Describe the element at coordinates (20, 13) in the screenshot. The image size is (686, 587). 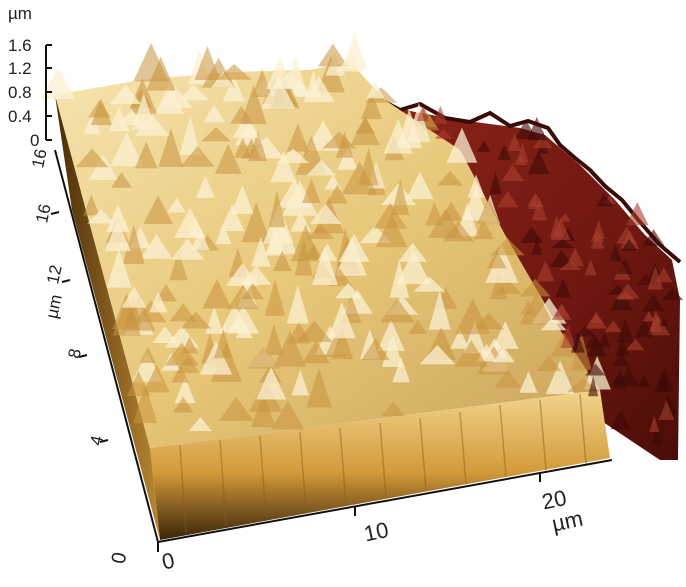
I see `z-axis-unit: µm` at that location.